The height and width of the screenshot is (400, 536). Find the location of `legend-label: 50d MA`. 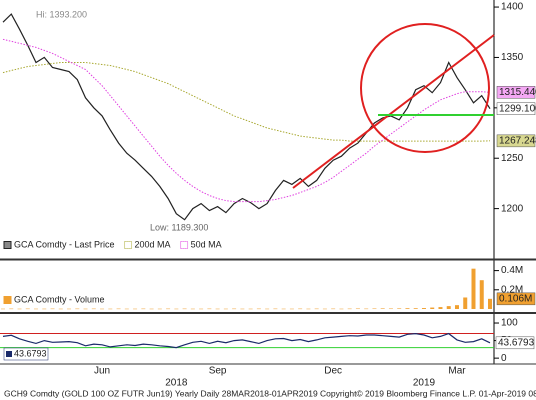

legend-label: 50d MA is located at coordinates (206, 244).